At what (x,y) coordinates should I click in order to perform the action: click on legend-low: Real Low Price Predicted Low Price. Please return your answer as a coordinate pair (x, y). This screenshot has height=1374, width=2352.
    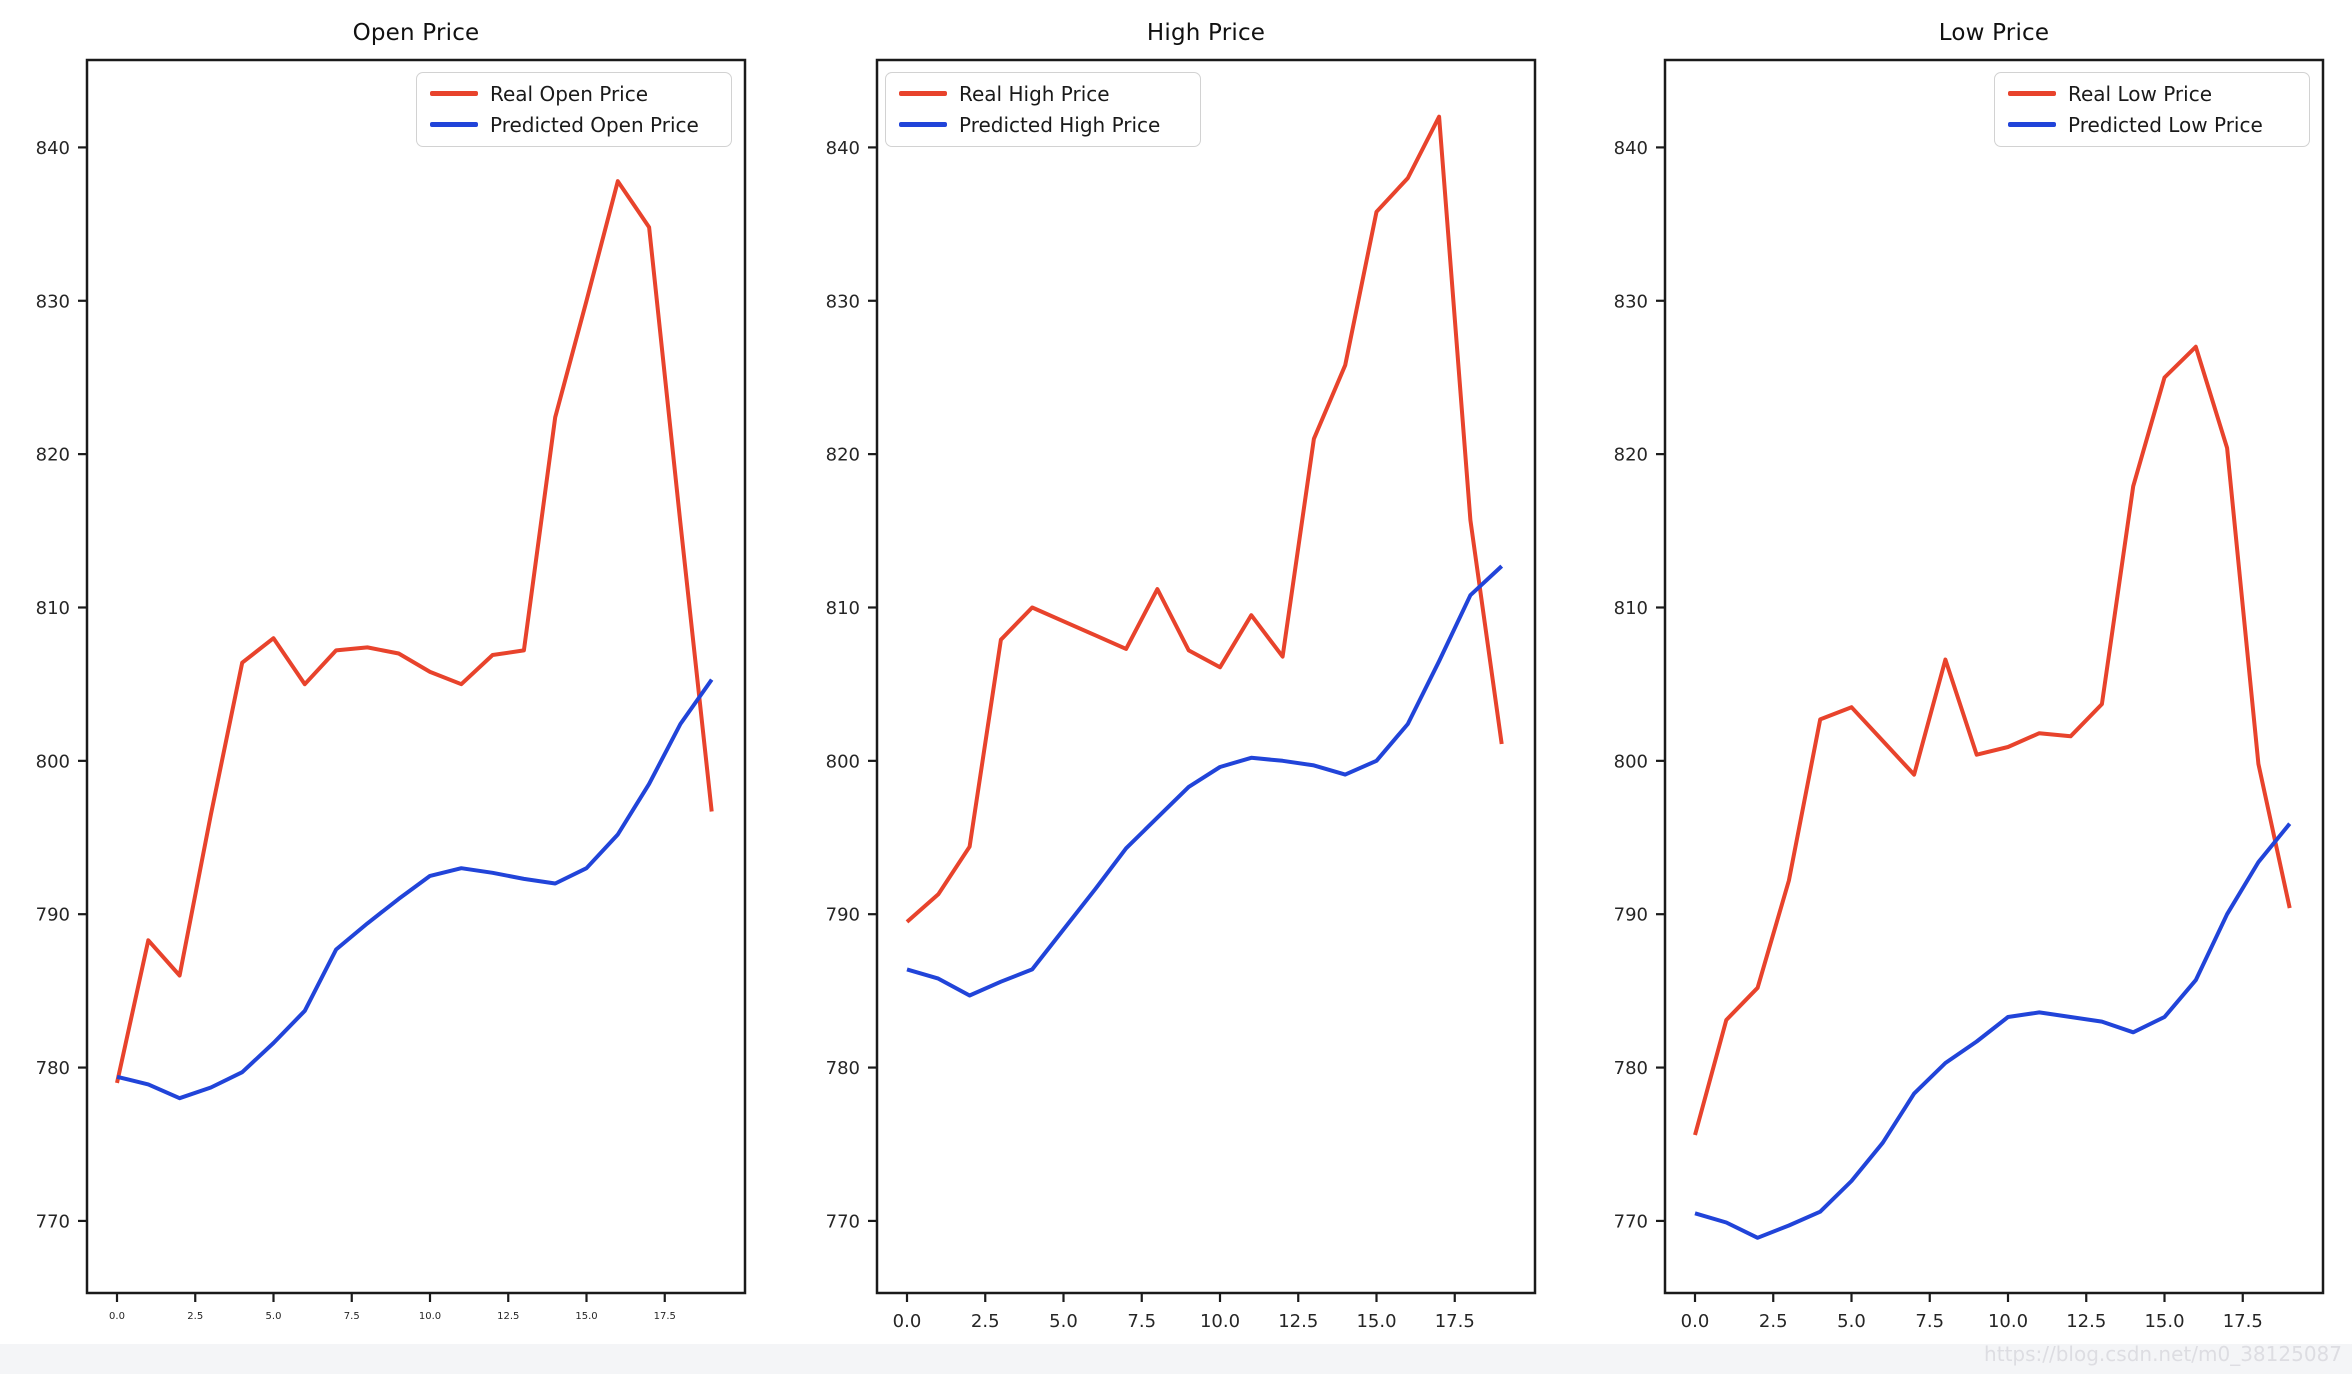
    Looking at the image, I should click on (2152, 109).